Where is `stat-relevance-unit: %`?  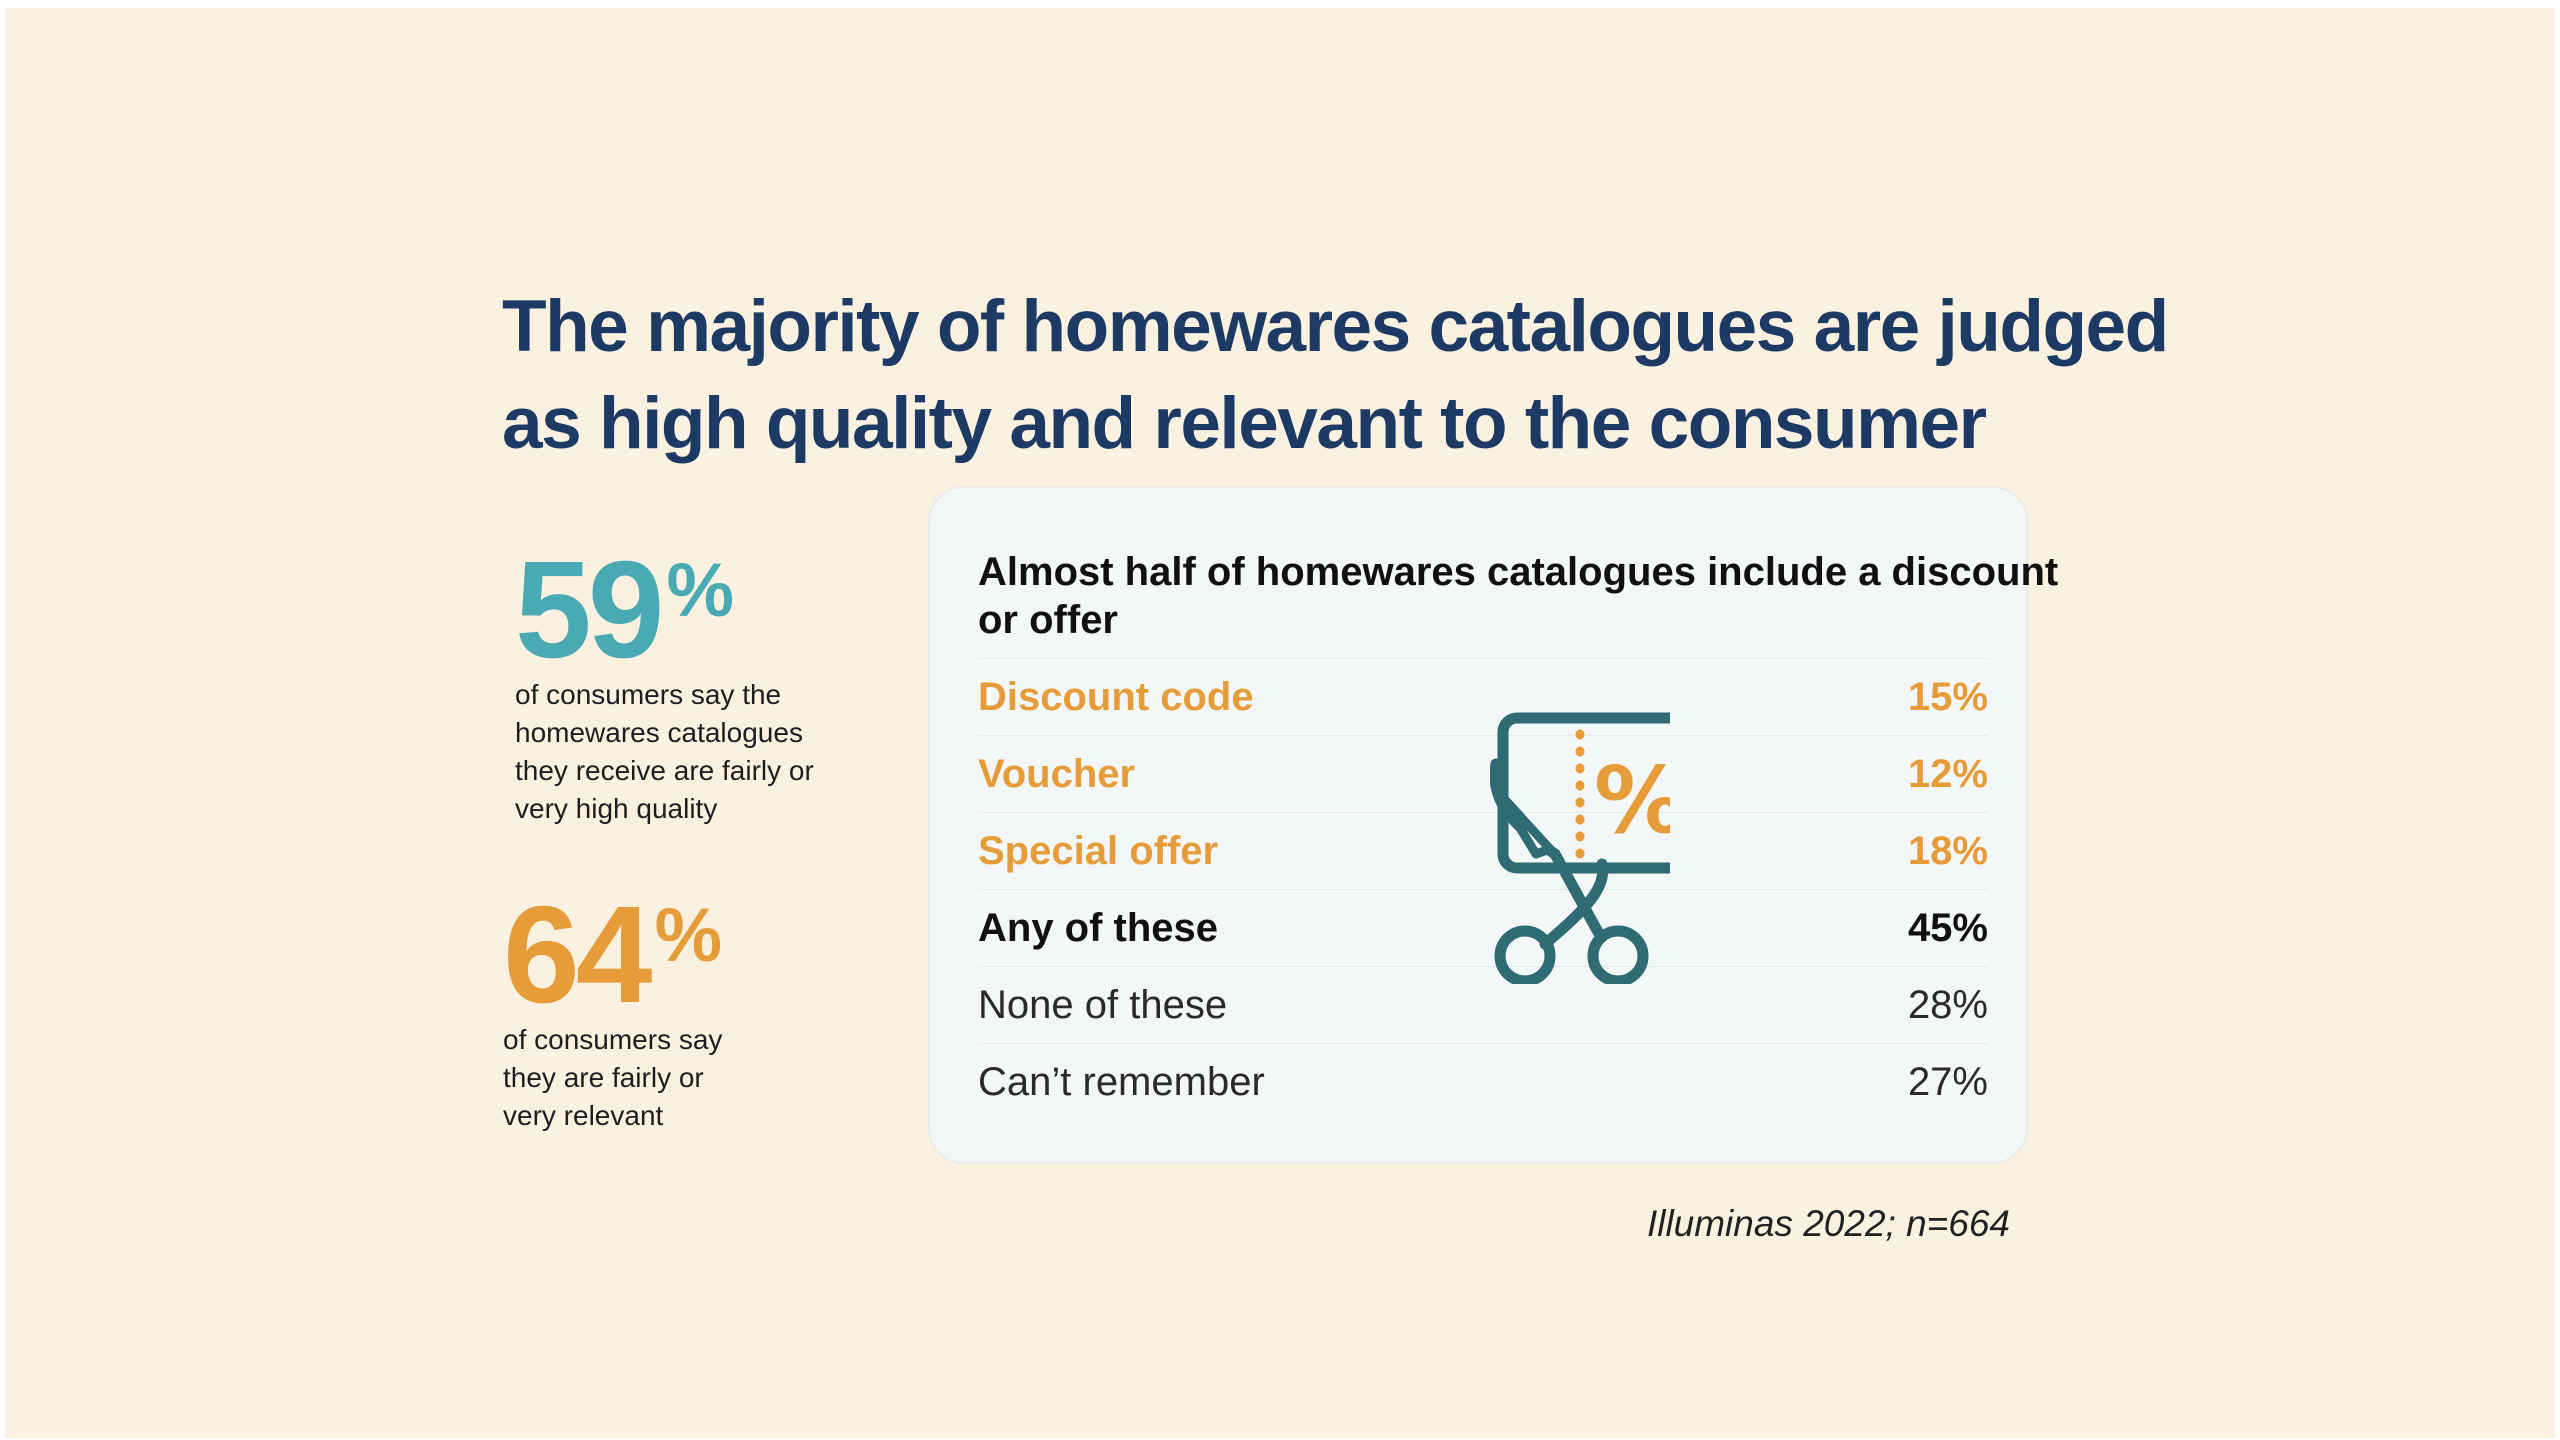
stat-relevance-unit: % is located at coordinates (688, 935).